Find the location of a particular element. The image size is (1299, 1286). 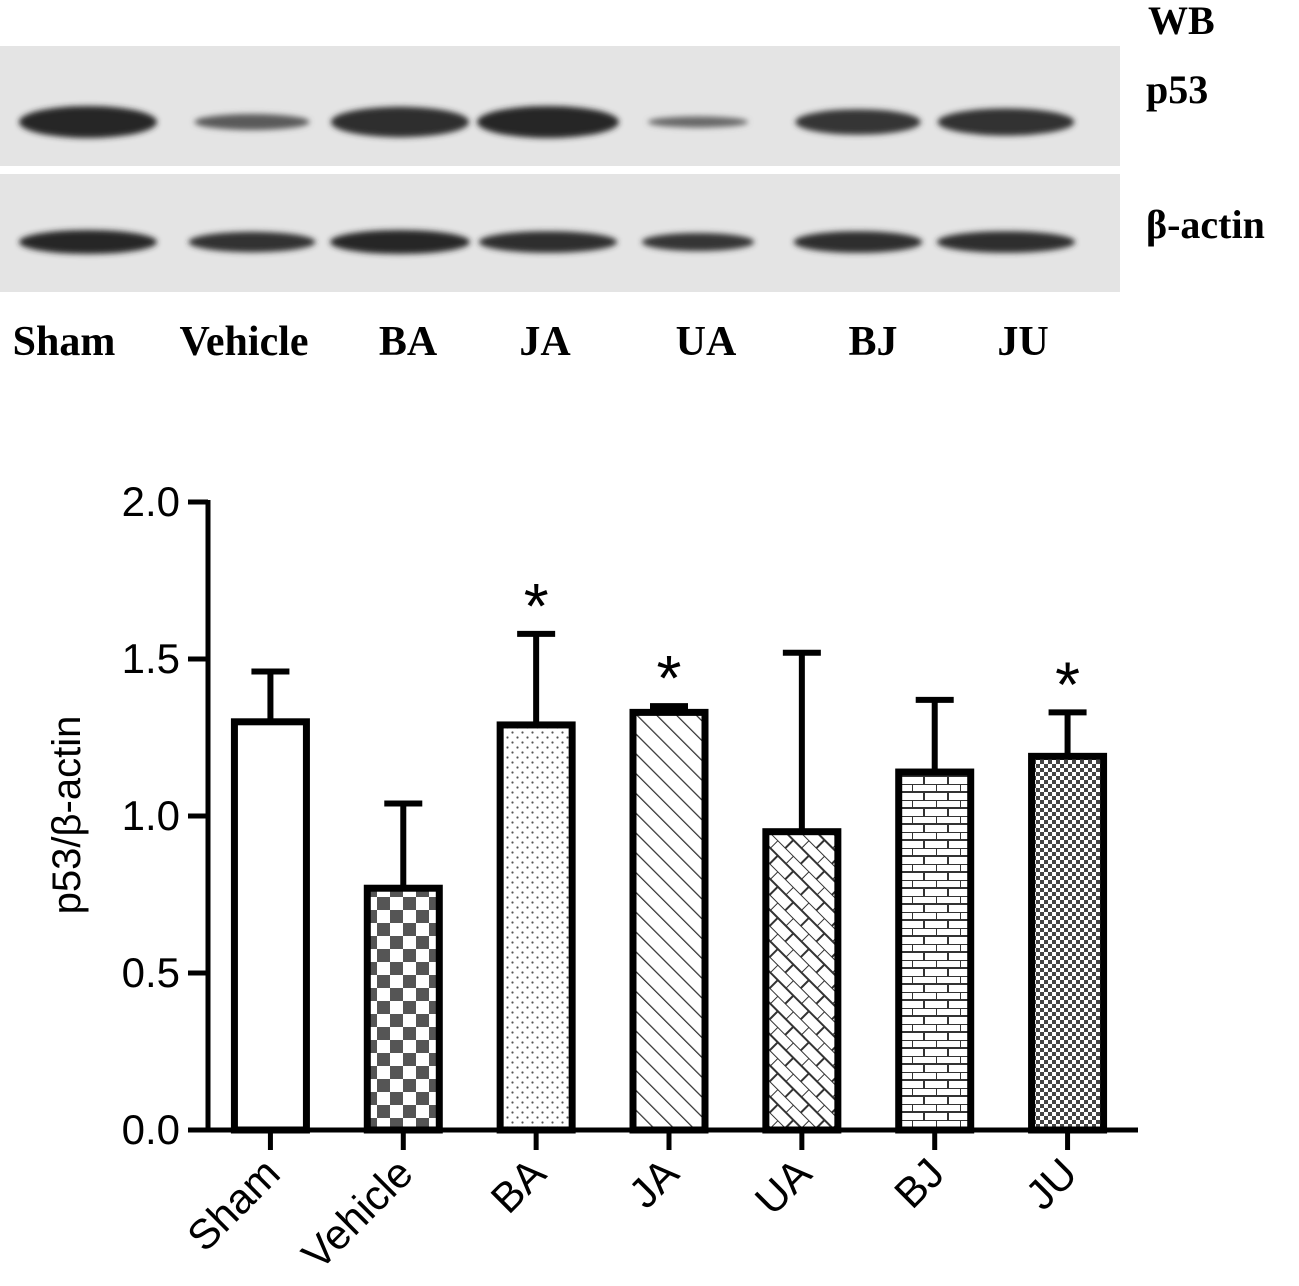

blot-row-label-p53: p53 is located at coordinates (1177, 89).